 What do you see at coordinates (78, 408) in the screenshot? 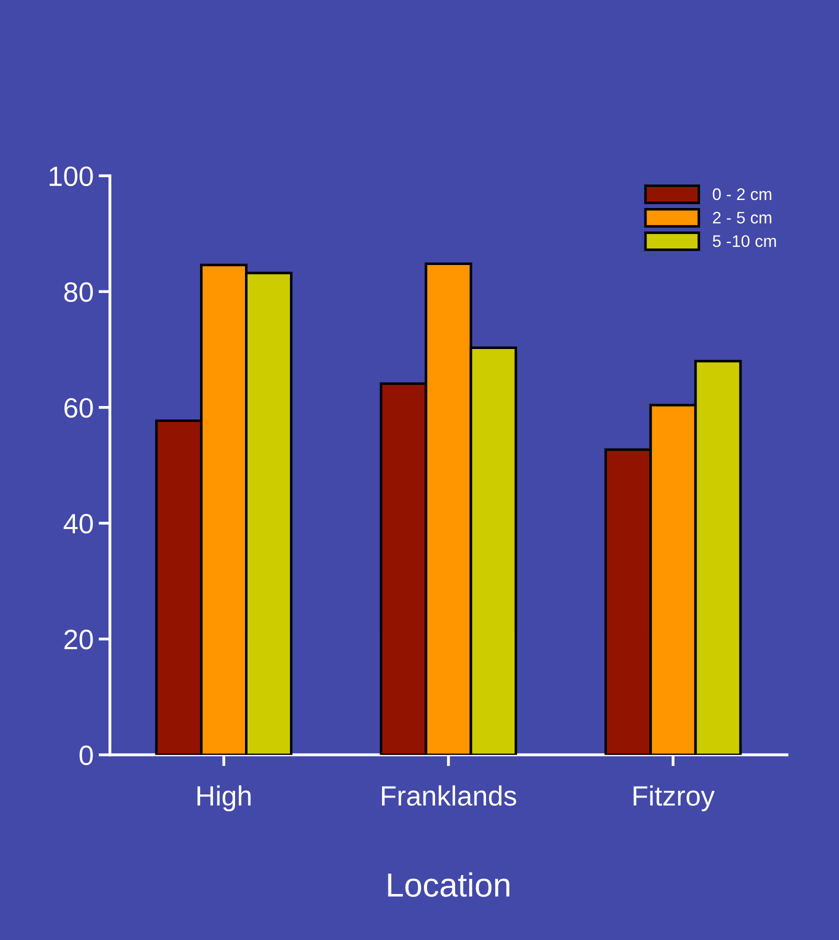
I see `y-tick-label: 60` at bounding box center [78, 408].